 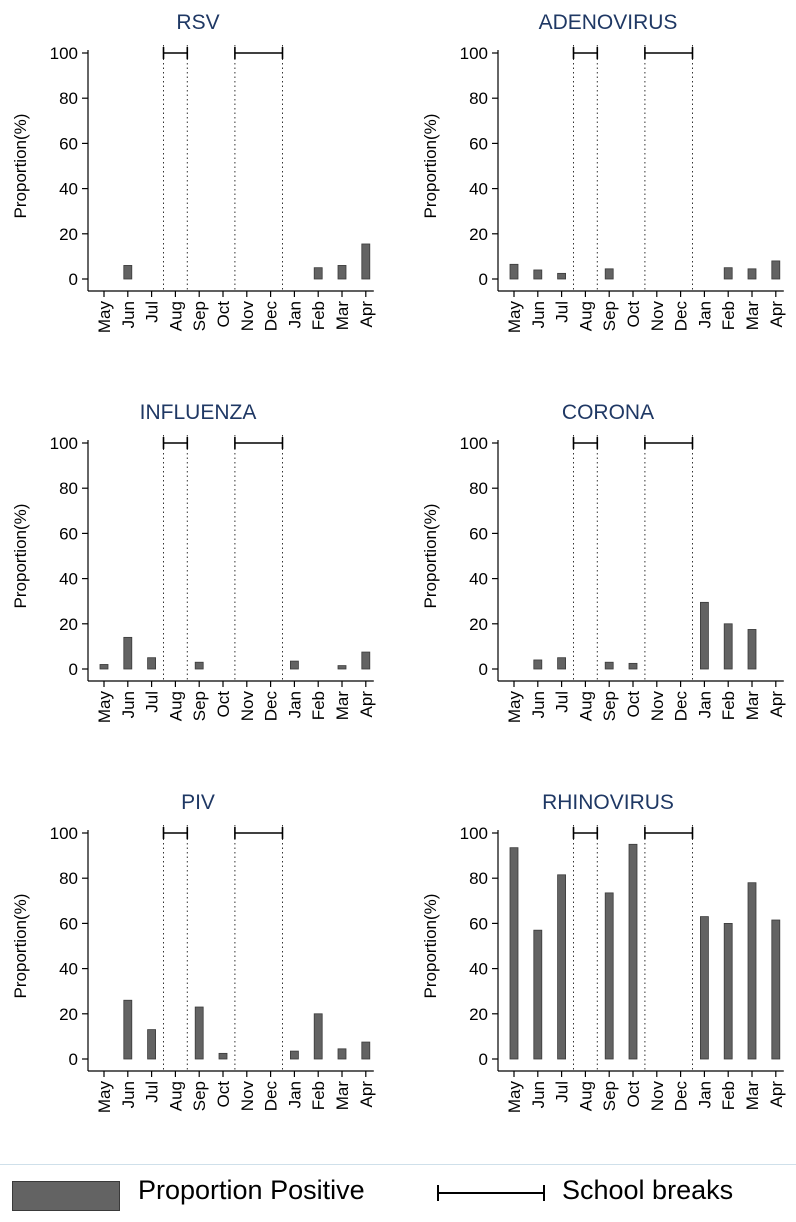 What do you see at coordinates (398, 1193) in the screenshot?
I see `legend: Proportion Positive School breaks` at bounding box center [398, 1193].